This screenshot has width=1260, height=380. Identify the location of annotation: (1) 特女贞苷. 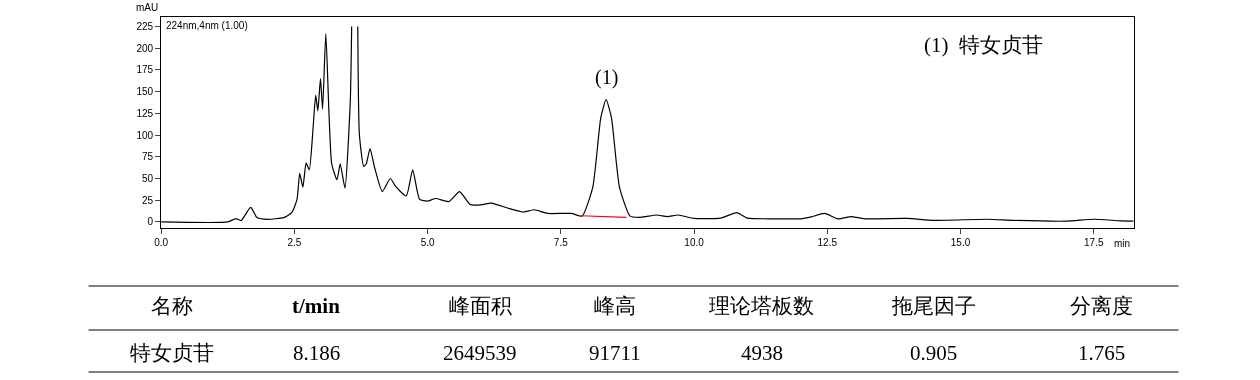
(983, 45).